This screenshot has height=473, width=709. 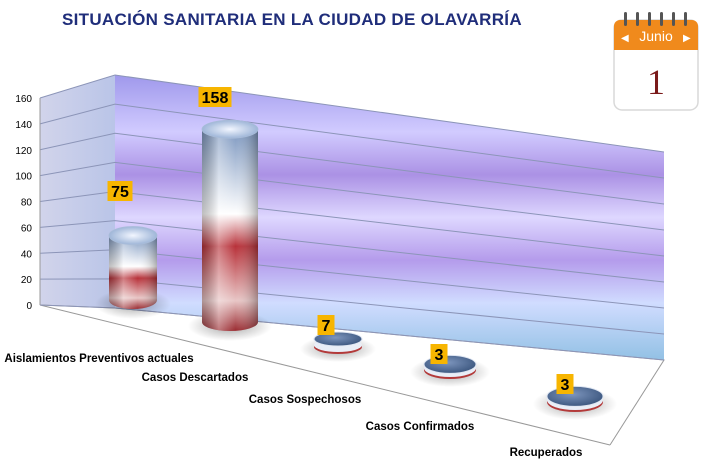 I want to click on calendar-header-base, so click(x=656, y=45).